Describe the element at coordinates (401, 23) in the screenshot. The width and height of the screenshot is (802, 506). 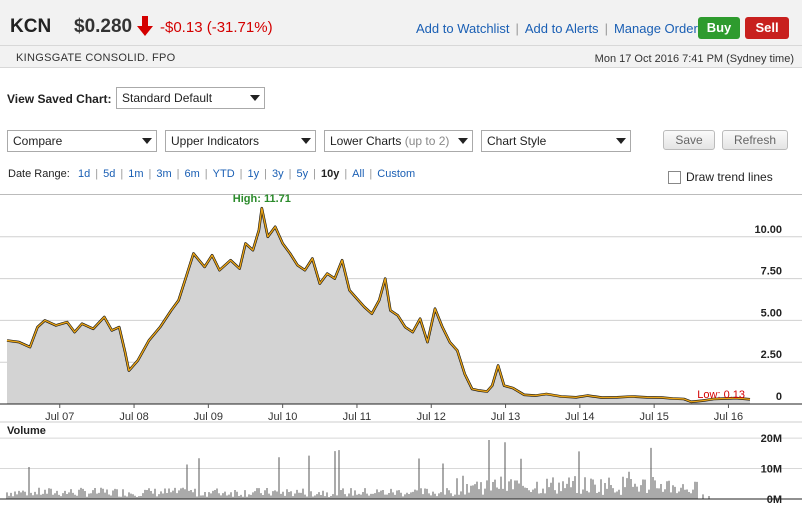
I see `quote-header-top` at that location.